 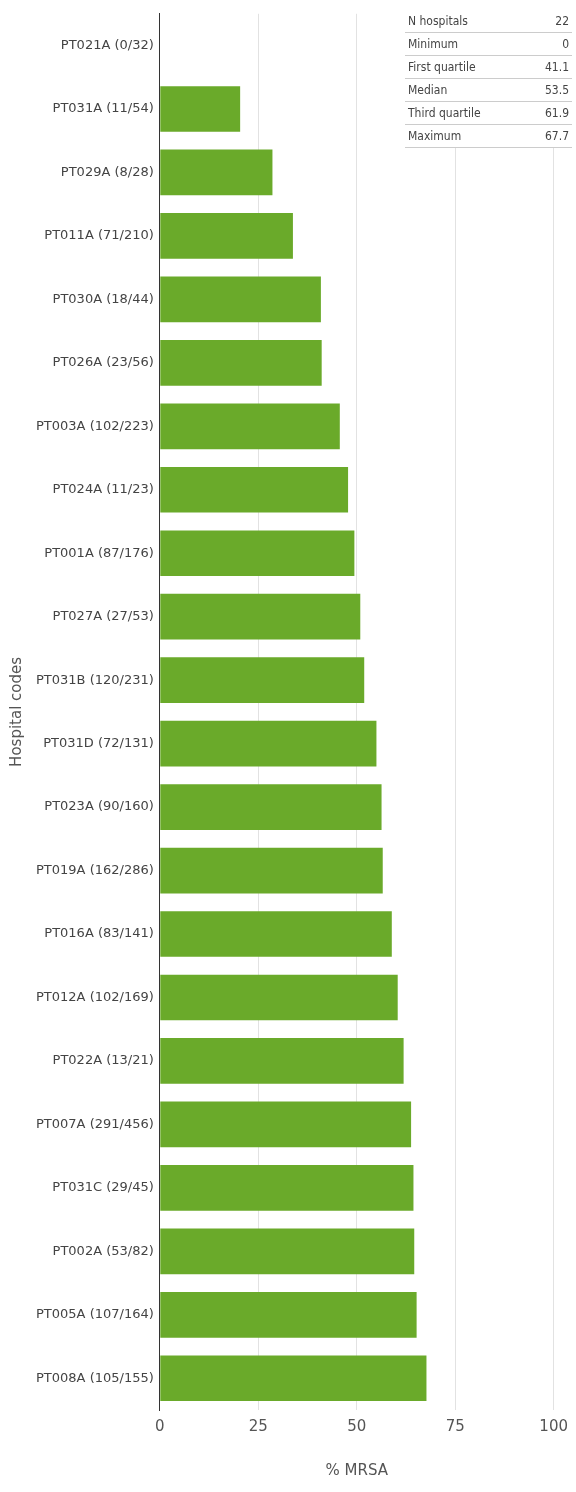 What do you see at coordinates (99, 806) in the screenshot?
I see `y-tick-label: PT023A (90/160)` at bounding box center [99, 806].